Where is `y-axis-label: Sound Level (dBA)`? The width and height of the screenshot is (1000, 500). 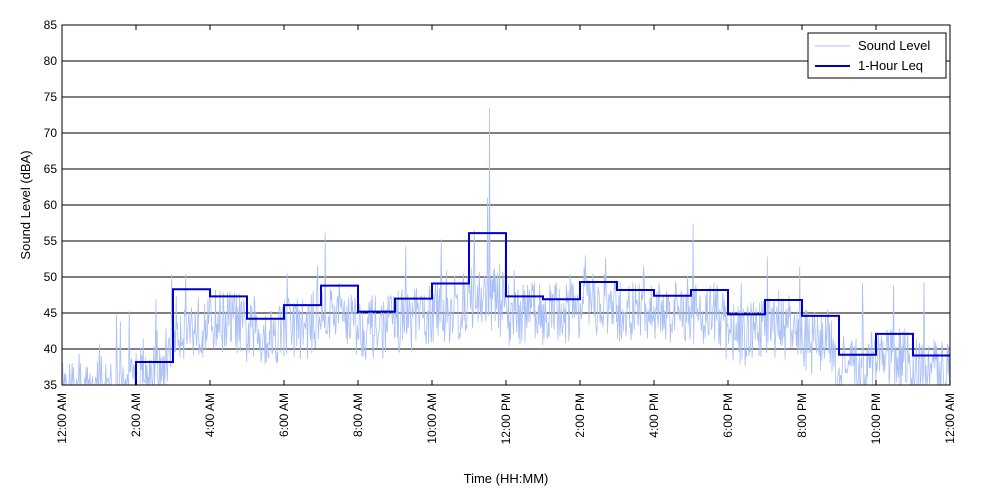 y-axis-label: Sound Level (dBA) is located at coordinates (25, 204).